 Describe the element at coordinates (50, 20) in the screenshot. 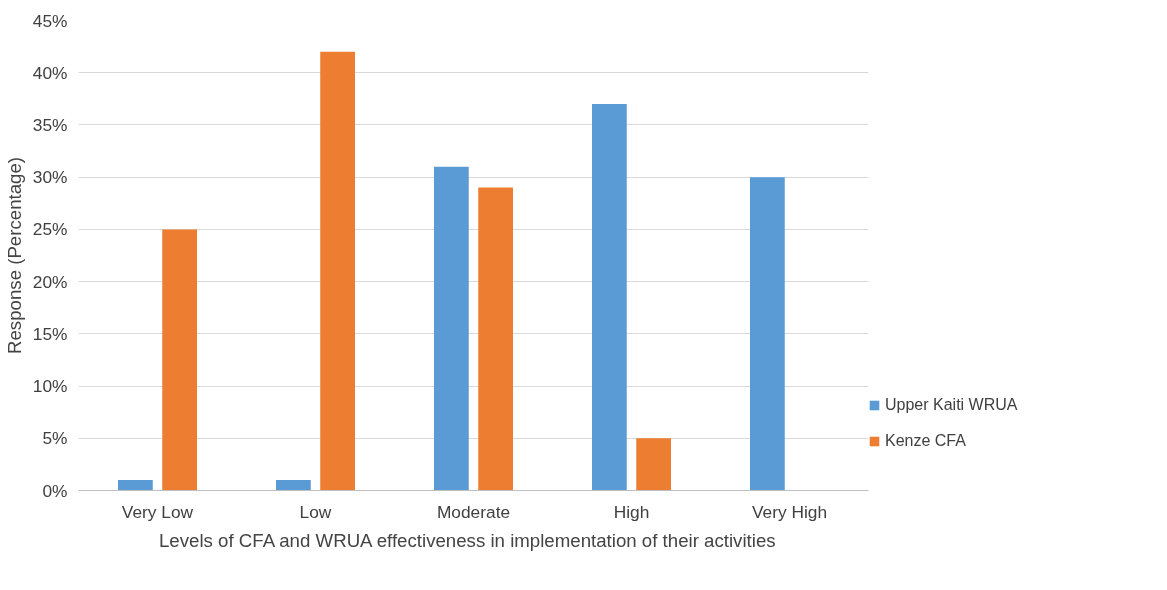

I see `y-tick-label: 45%` at that location.